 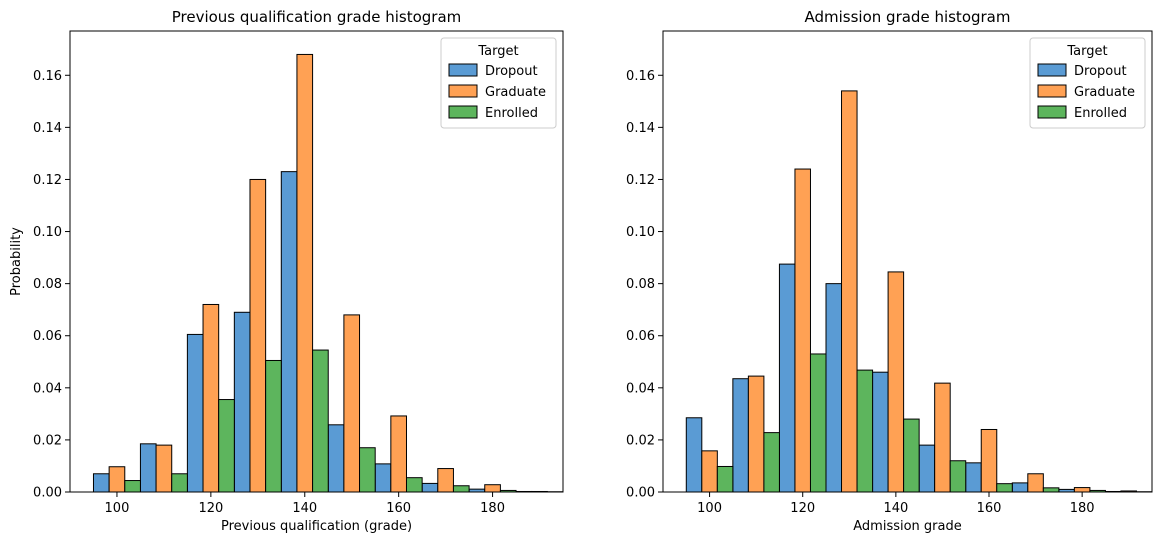 What do you see at coordinates (117, 508) in the screenshot?
I see `x-tick-label: 100` at bounding box center [117, 508].